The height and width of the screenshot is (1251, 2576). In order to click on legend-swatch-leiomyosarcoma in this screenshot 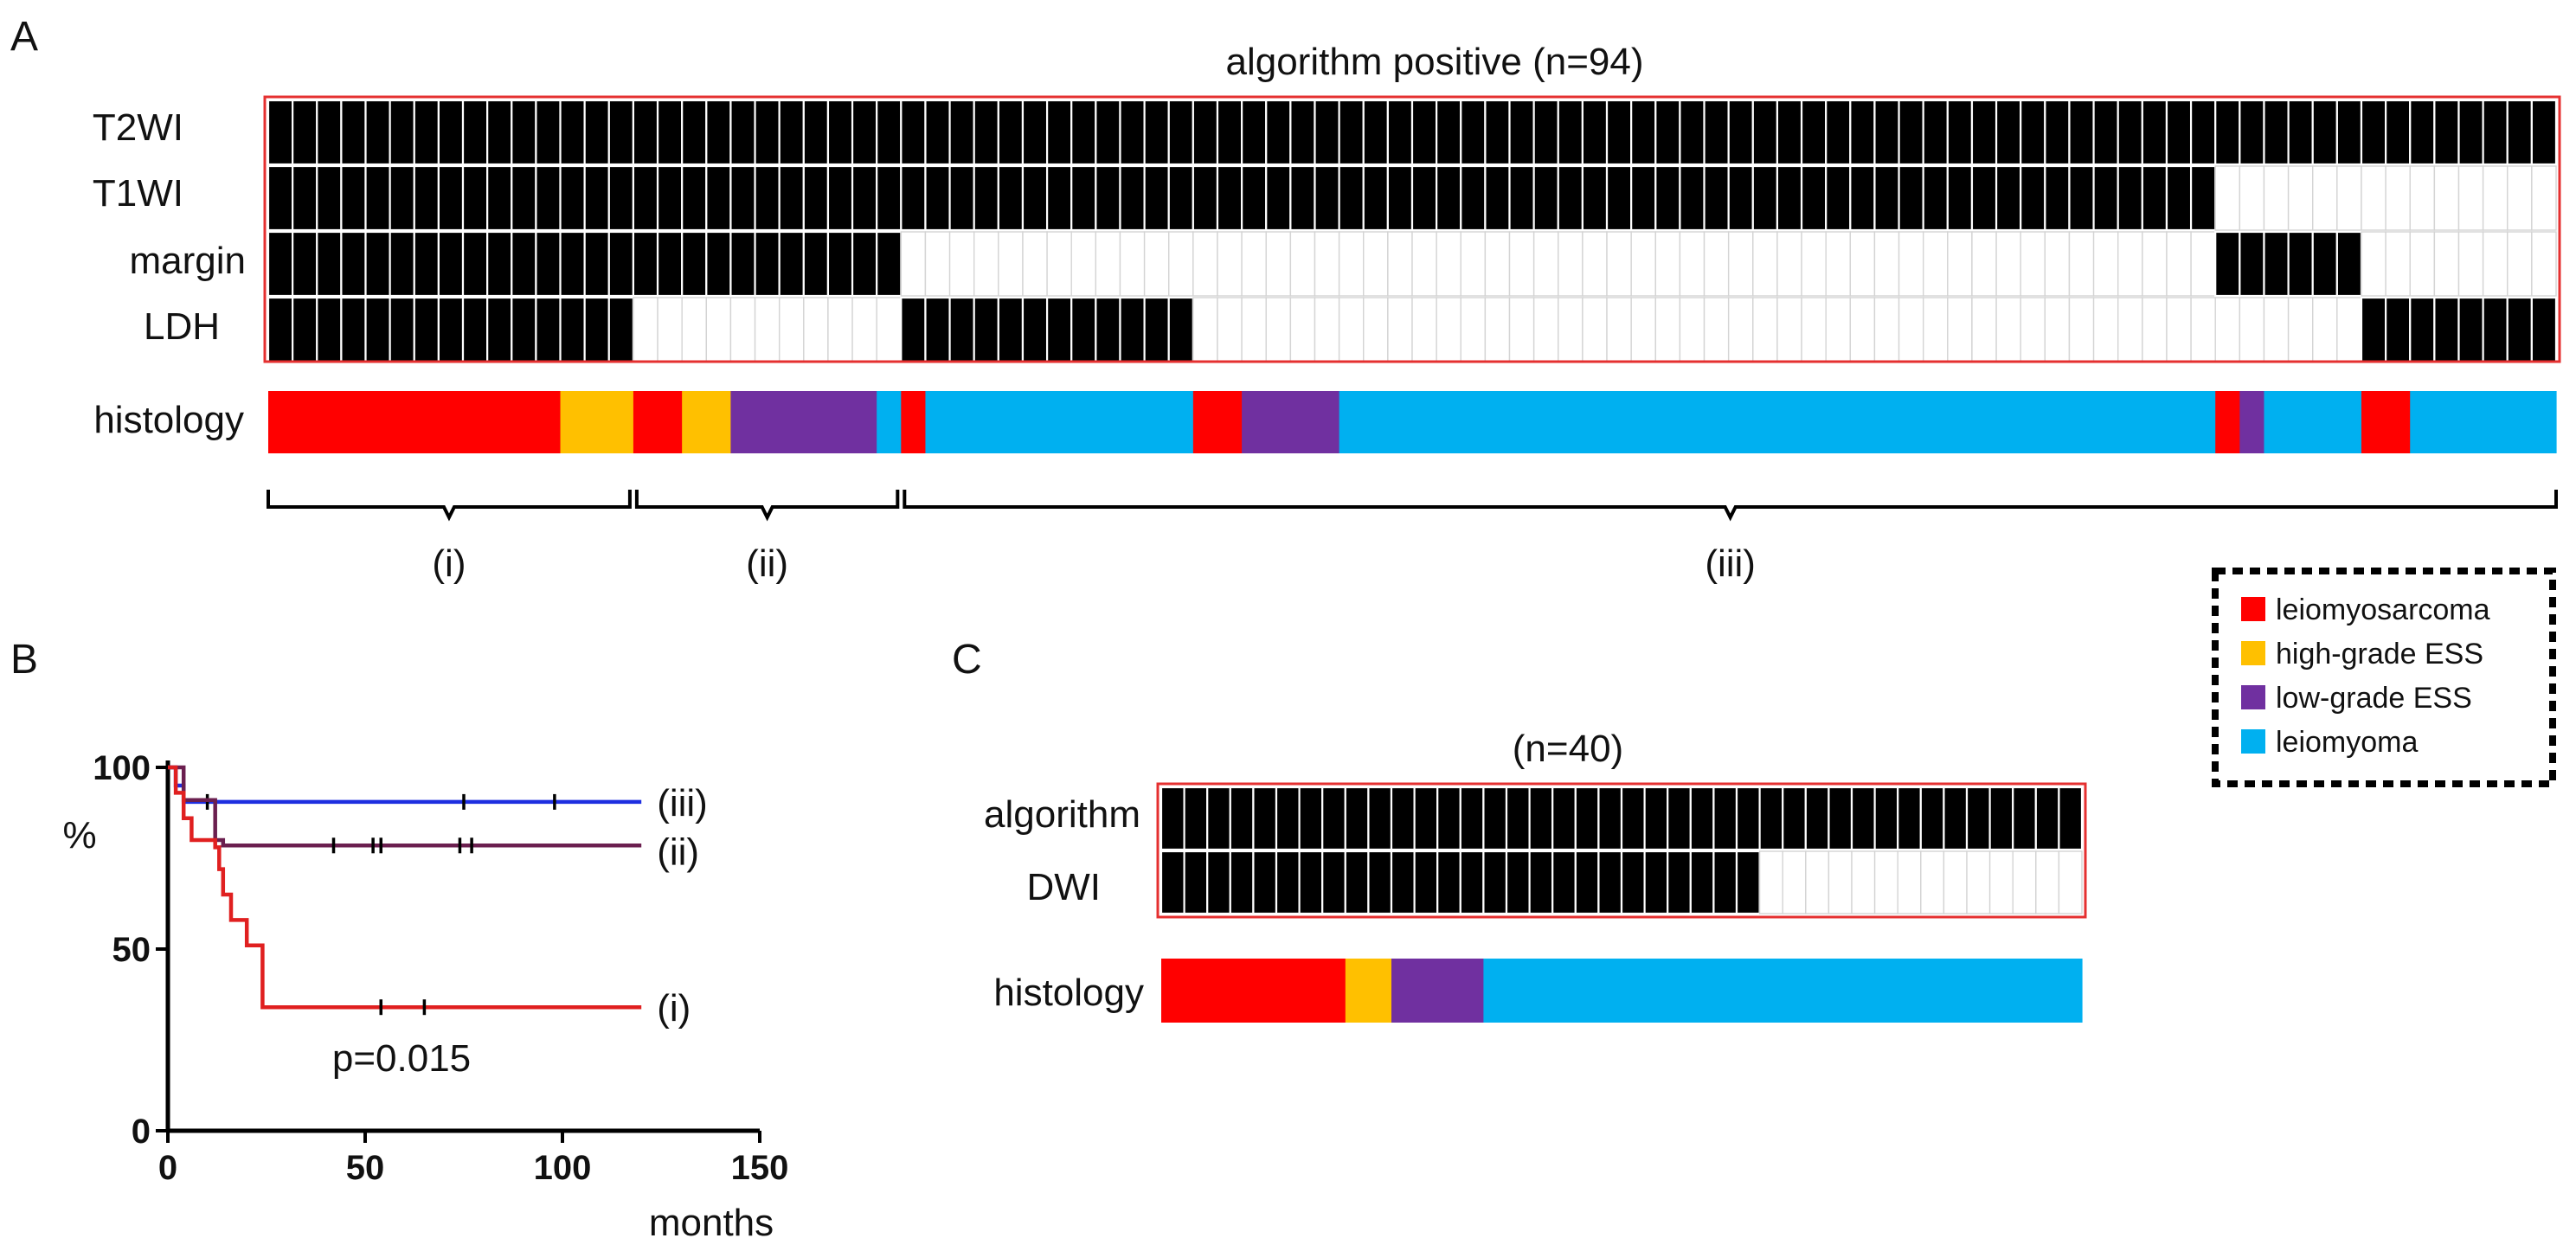, I will do `click(2253, 609)`.